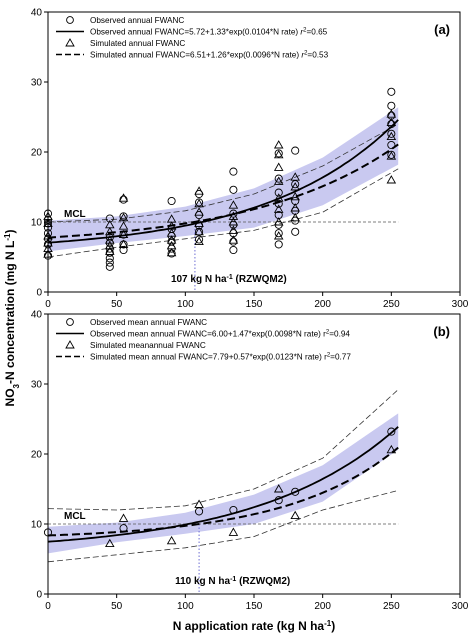 Image resolution: width=474 pixels, height=640 pixels. What do you see at coordinates (16, 385) in the screenshot?
I see `y-axis-label-sub: 3` at bounding box center [16, 385].